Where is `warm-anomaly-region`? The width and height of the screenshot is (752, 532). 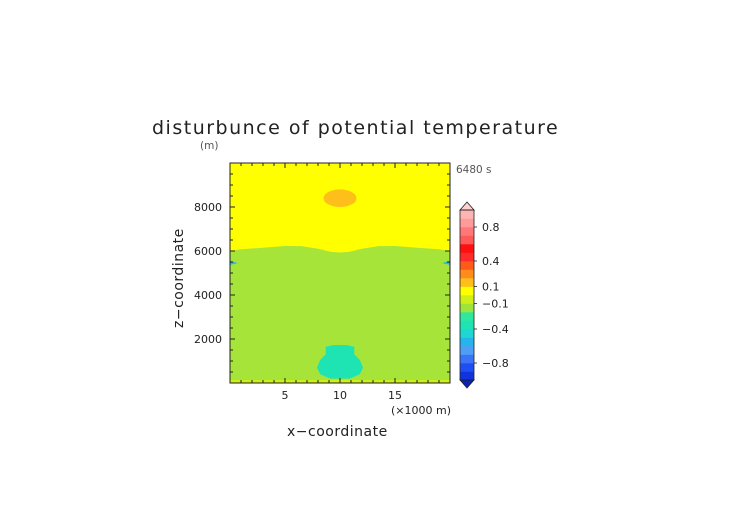
warm-anomaly-region is located at coordinates (340, 198).